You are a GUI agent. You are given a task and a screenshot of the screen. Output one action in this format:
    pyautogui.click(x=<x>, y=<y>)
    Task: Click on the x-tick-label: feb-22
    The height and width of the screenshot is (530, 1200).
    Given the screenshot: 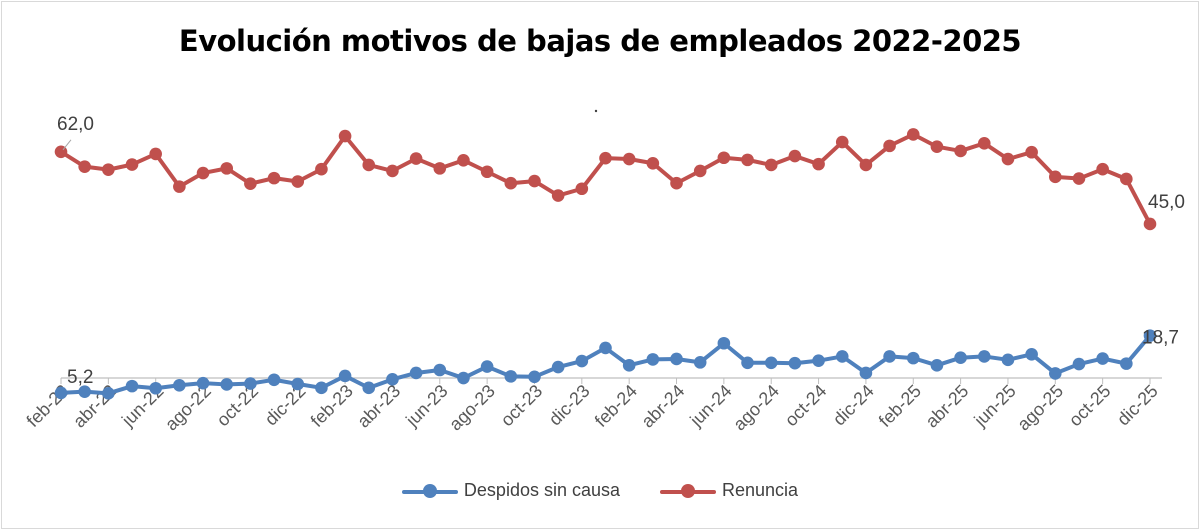 What is the action you would take?
    pyautogui.click(x=48, y=406)
    